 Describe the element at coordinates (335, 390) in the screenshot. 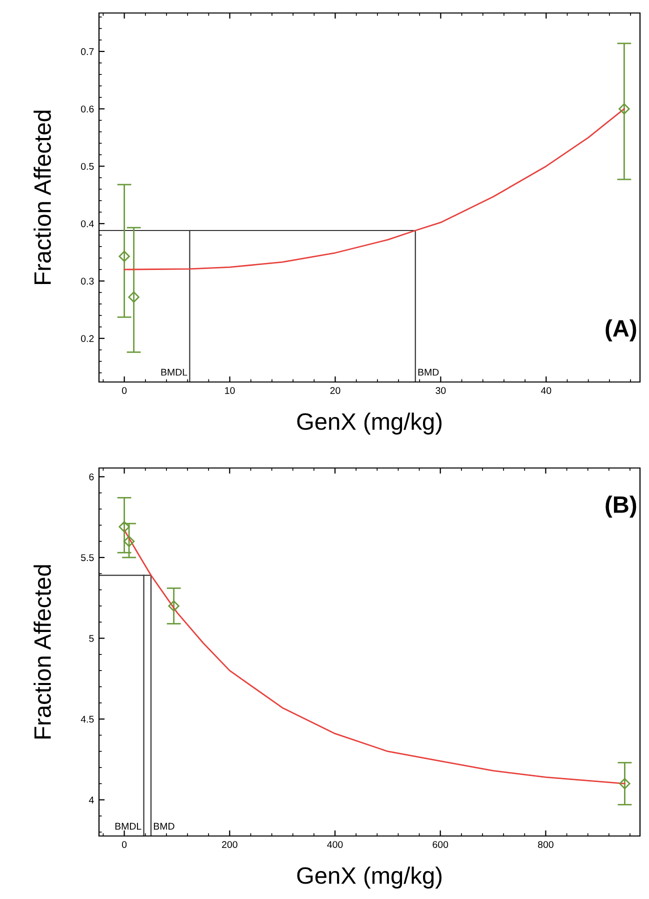

I see `x-tick-label: 20` at that location.